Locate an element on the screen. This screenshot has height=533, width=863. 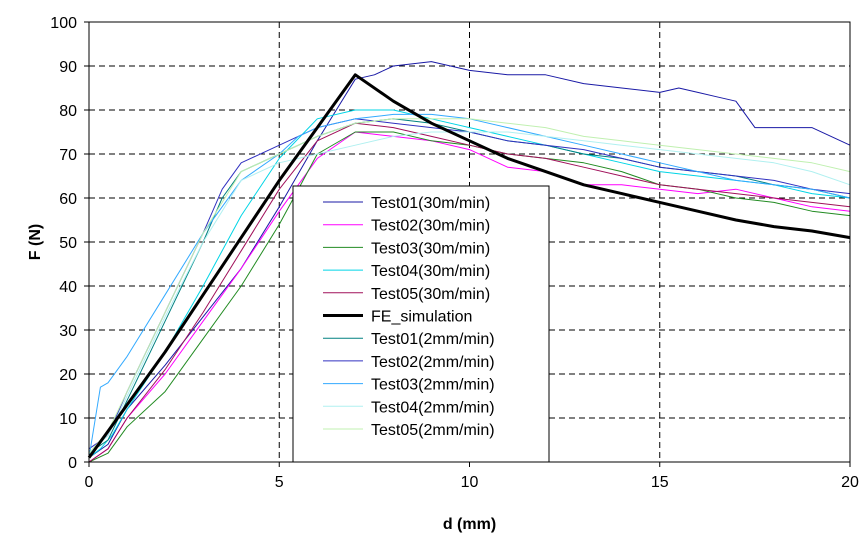
y-tick-label-6: 60 is located at coordinates (68, 199).